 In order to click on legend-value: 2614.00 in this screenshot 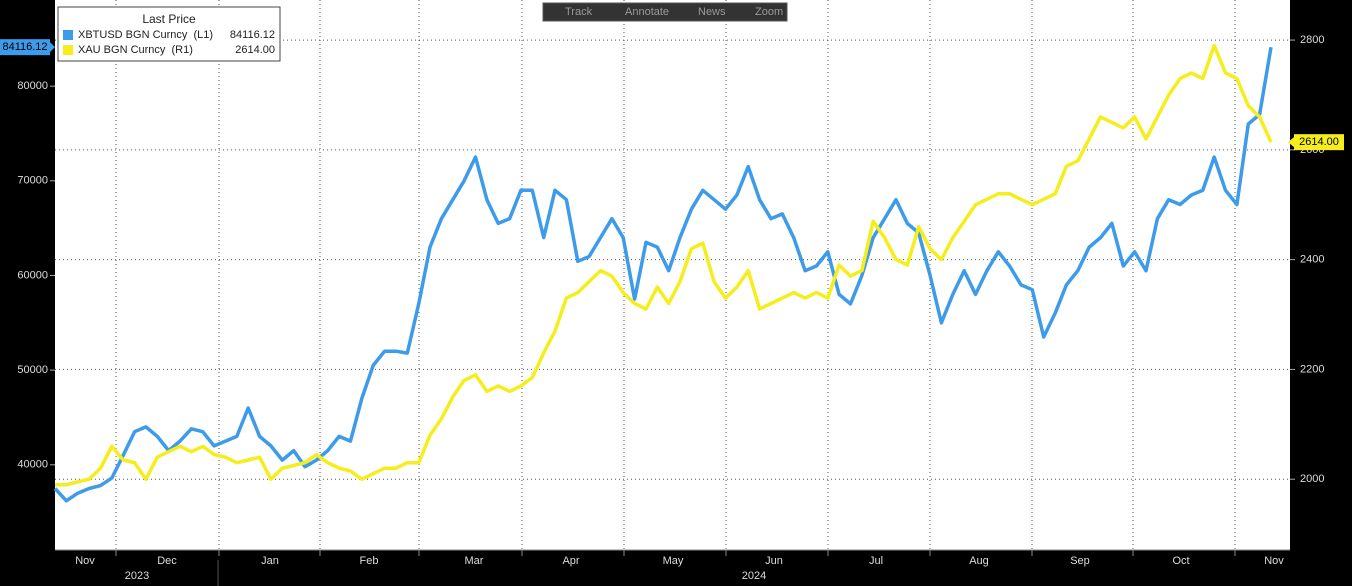, I will do `click(255, 50)`.